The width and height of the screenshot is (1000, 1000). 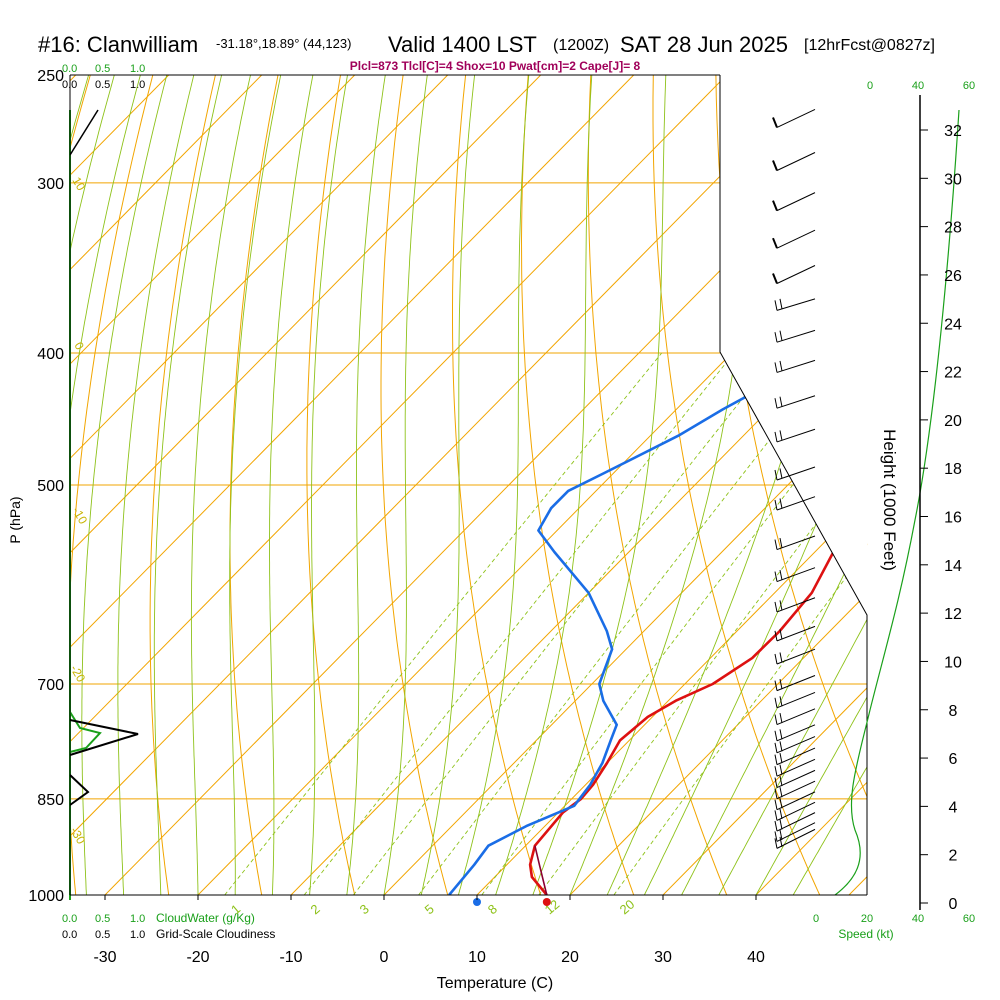 I want to click on temperature-line, so click(x=697, y=681).